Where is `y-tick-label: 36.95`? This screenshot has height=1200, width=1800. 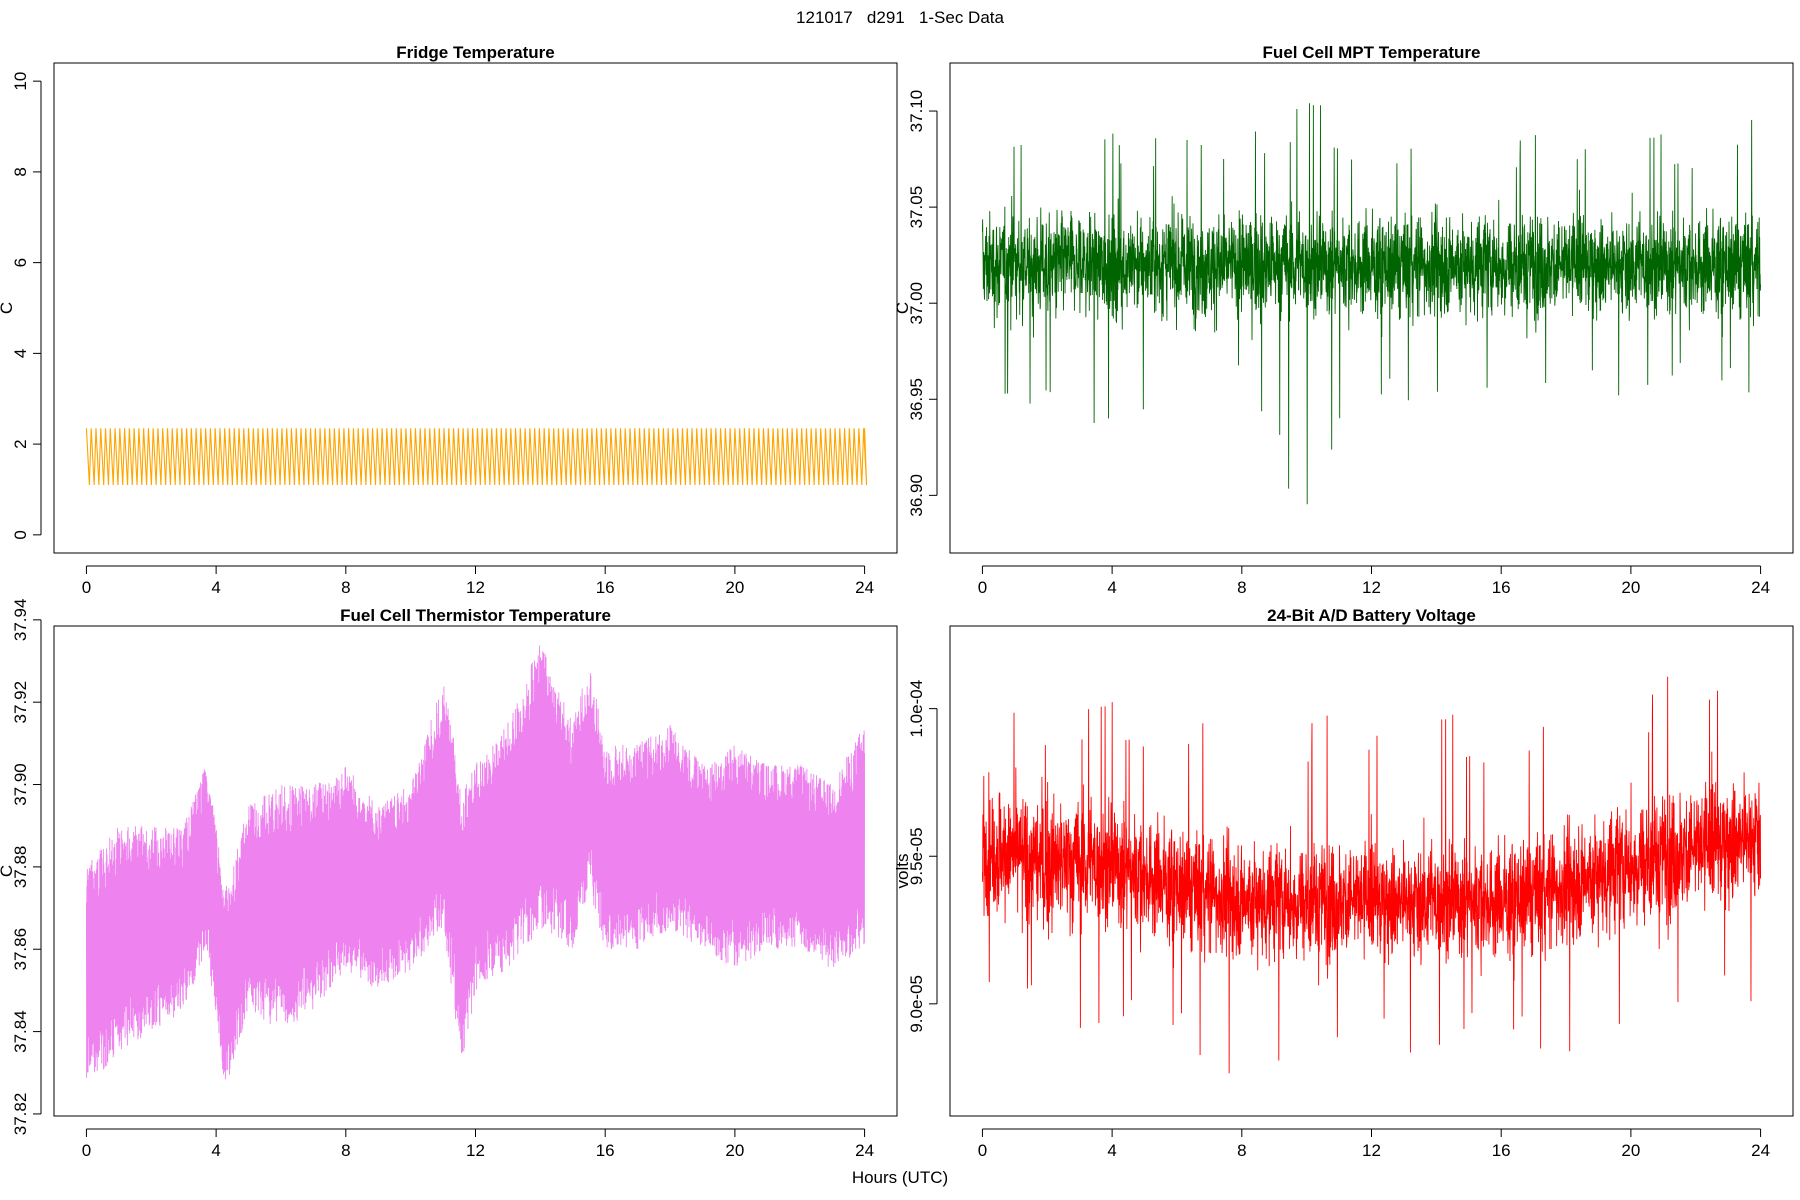
y-tick-label: 36.95 is located at coordinates (916, 399).